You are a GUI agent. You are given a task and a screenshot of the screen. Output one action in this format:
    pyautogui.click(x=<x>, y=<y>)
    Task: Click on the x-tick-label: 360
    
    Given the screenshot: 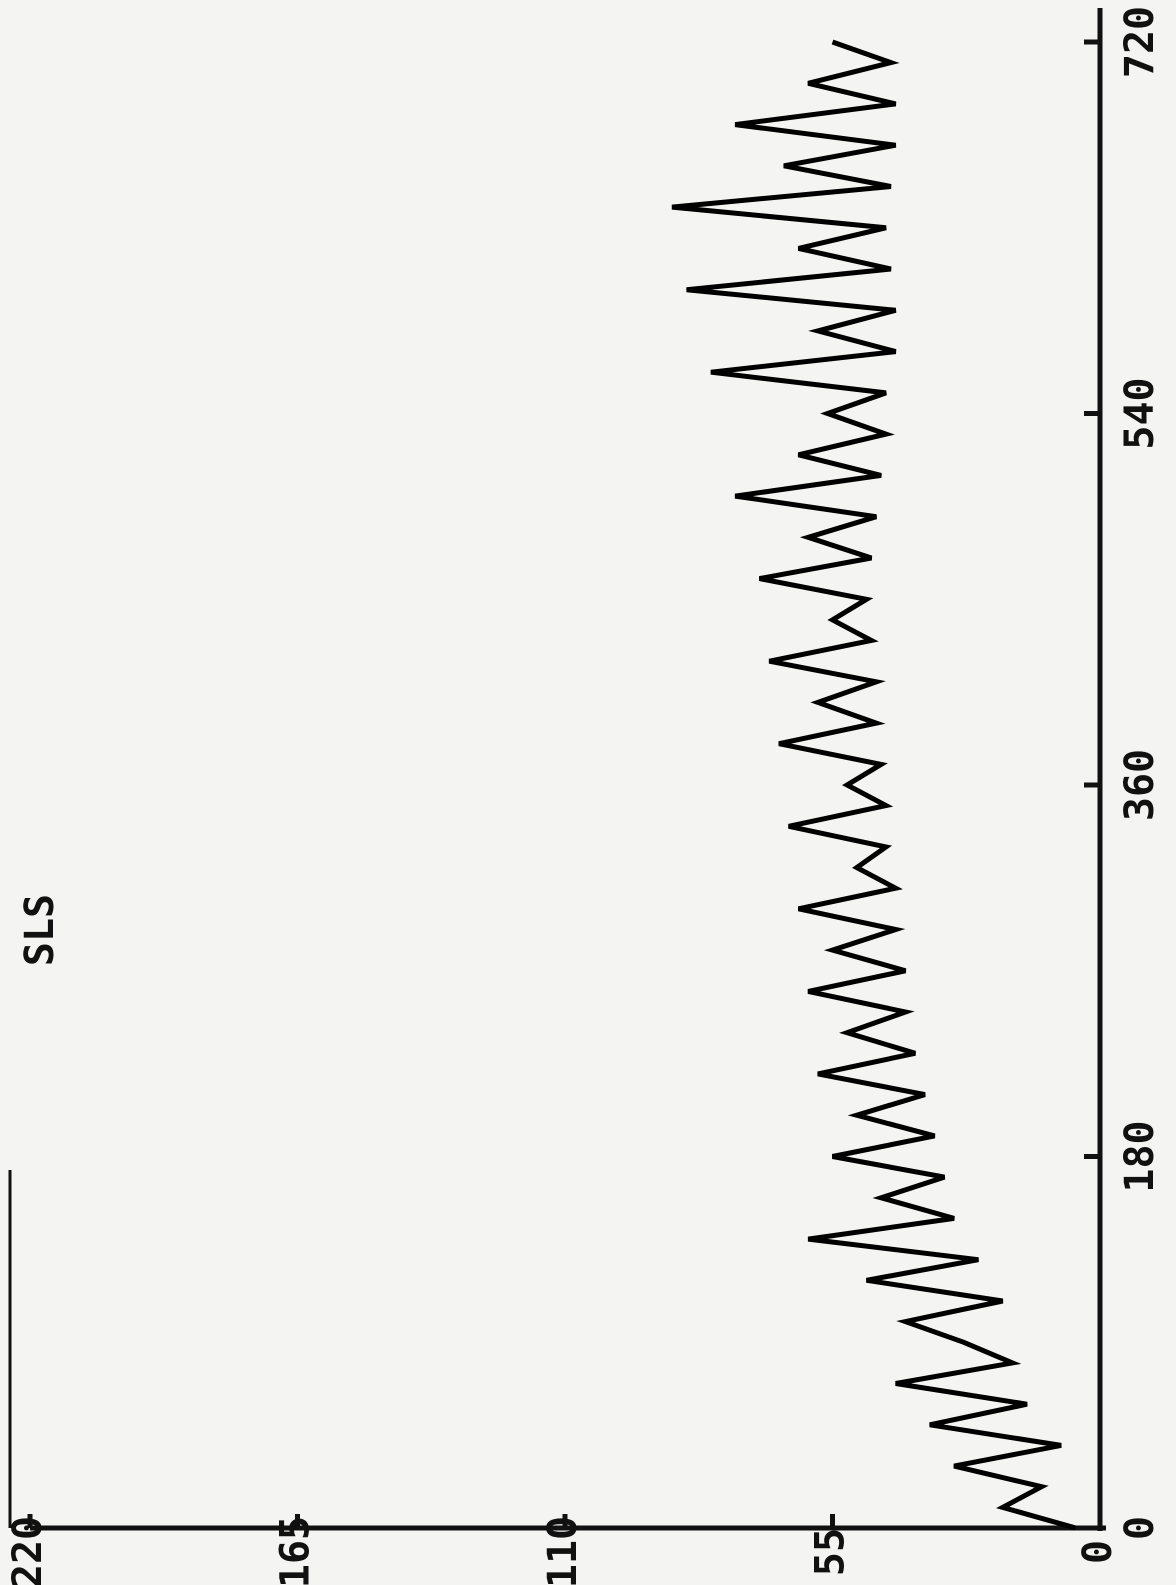 What is the action you would take?
    pyautogui.click(x=1140, y=785)
    